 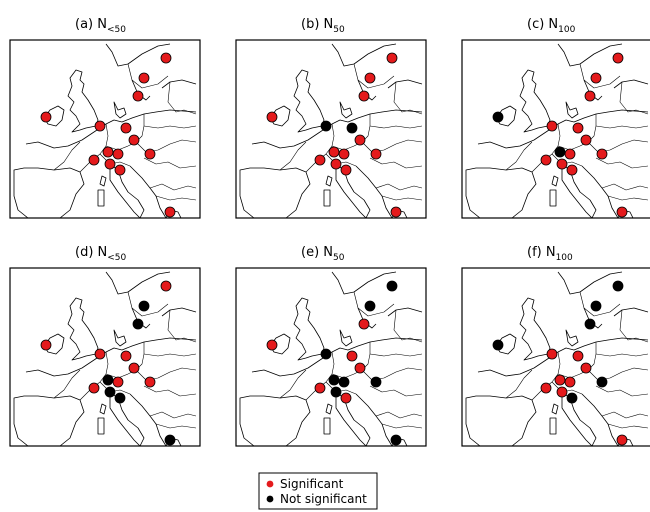 What do you see at coordinates (91, 24) in the screenshot?
I see `panel-title-main: (a) N` at bounding box center [91, 24].